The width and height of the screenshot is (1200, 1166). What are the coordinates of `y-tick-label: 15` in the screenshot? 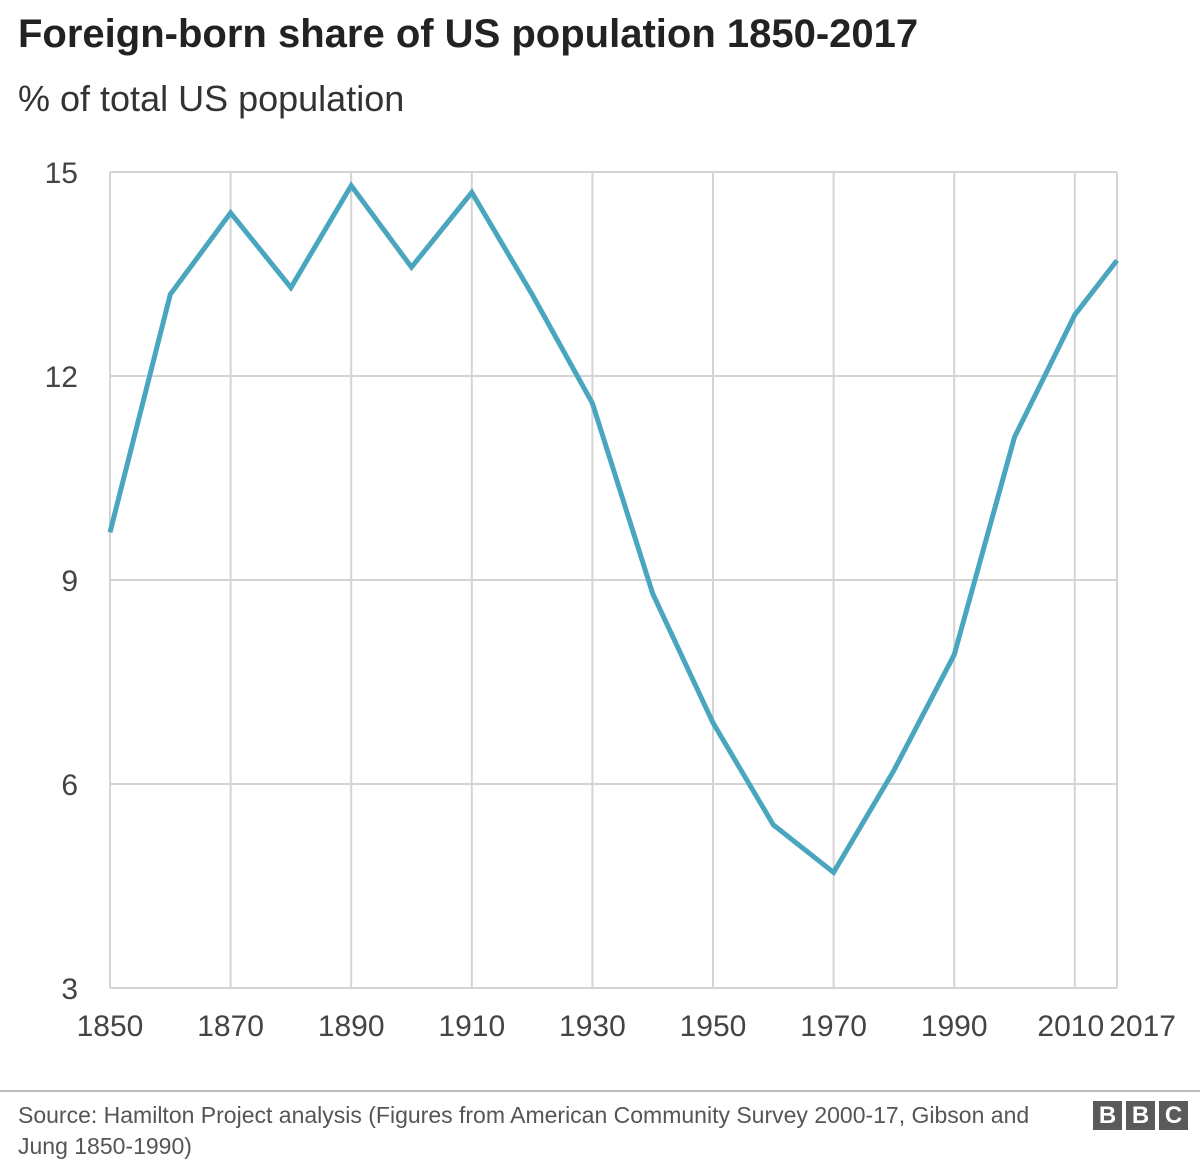 It's located at (61, 173).